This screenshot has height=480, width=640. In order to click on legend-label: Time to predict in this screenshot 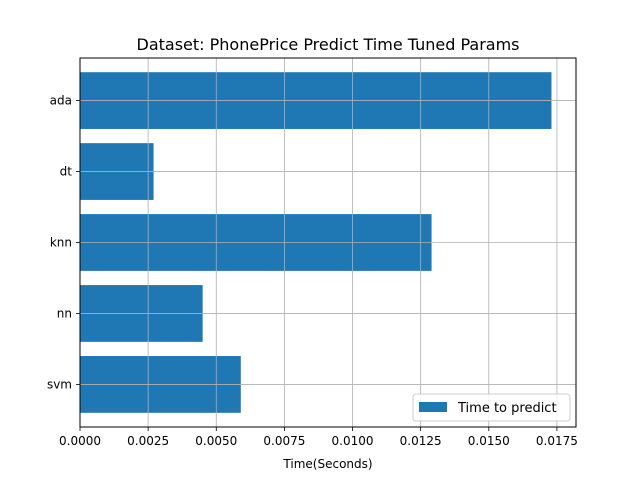, I will do `click(507, 408)`.